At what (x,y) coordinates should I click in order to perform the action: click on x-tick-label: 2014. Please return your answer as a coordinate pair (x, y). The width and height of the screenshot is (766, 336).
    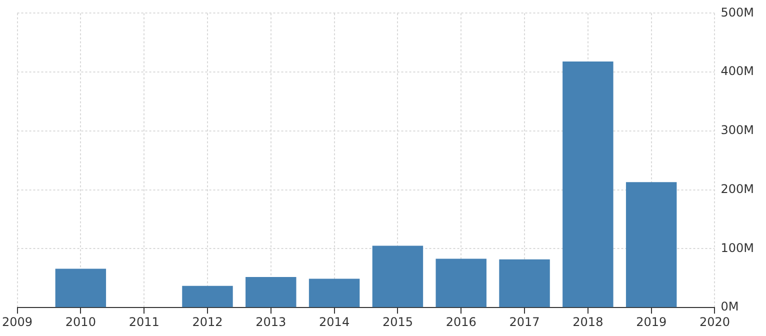
    Looking at the image, I should click on (334, 321).